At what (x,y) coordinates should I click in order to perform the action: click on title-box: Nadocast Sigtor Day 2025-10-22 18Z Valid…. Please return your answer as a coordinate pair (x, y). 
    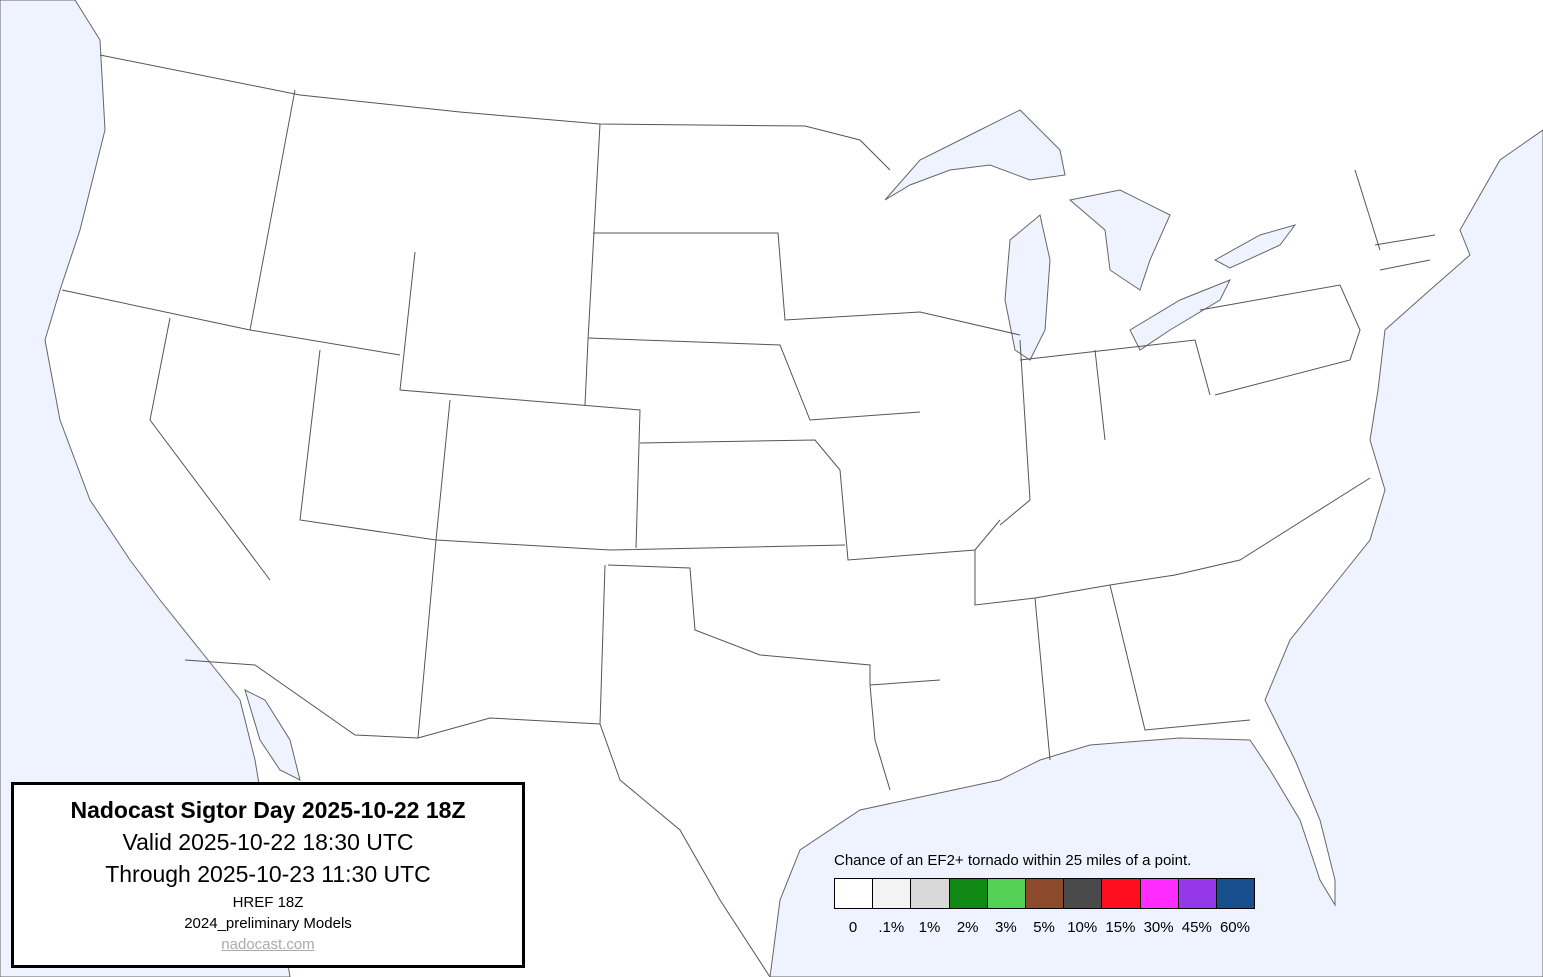
    Looking at the image, I should click on (268, 875).